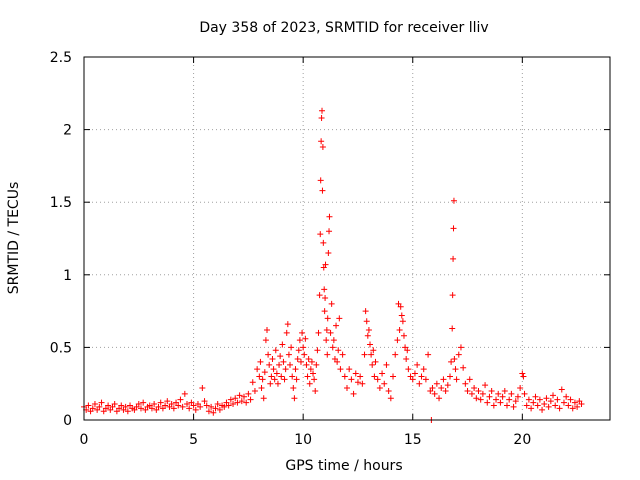 The image size is (640, 480). Describe the element at coordinates (67, 131) in the screenshot. I see `y-tick-label: 2` at that location.